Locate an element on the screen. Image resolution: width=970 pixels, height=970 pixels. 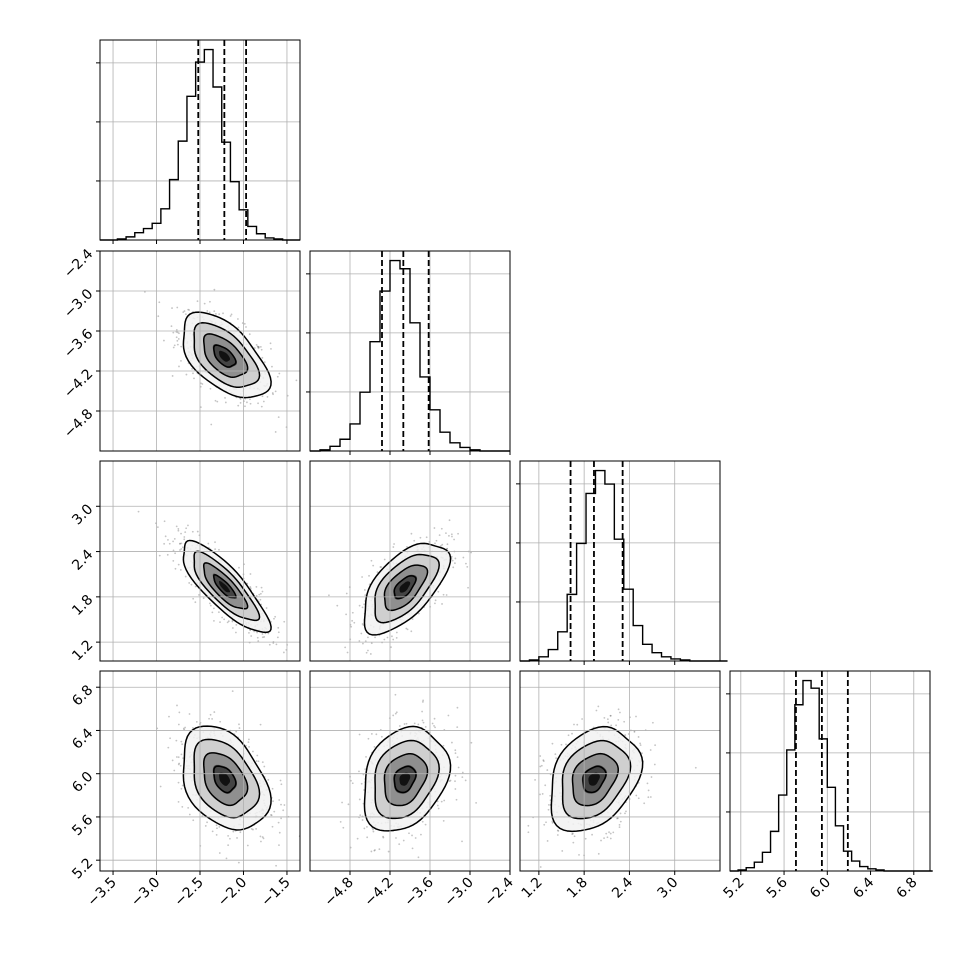
y-tick-label: 3.0 is located at coordinates (82, 514).